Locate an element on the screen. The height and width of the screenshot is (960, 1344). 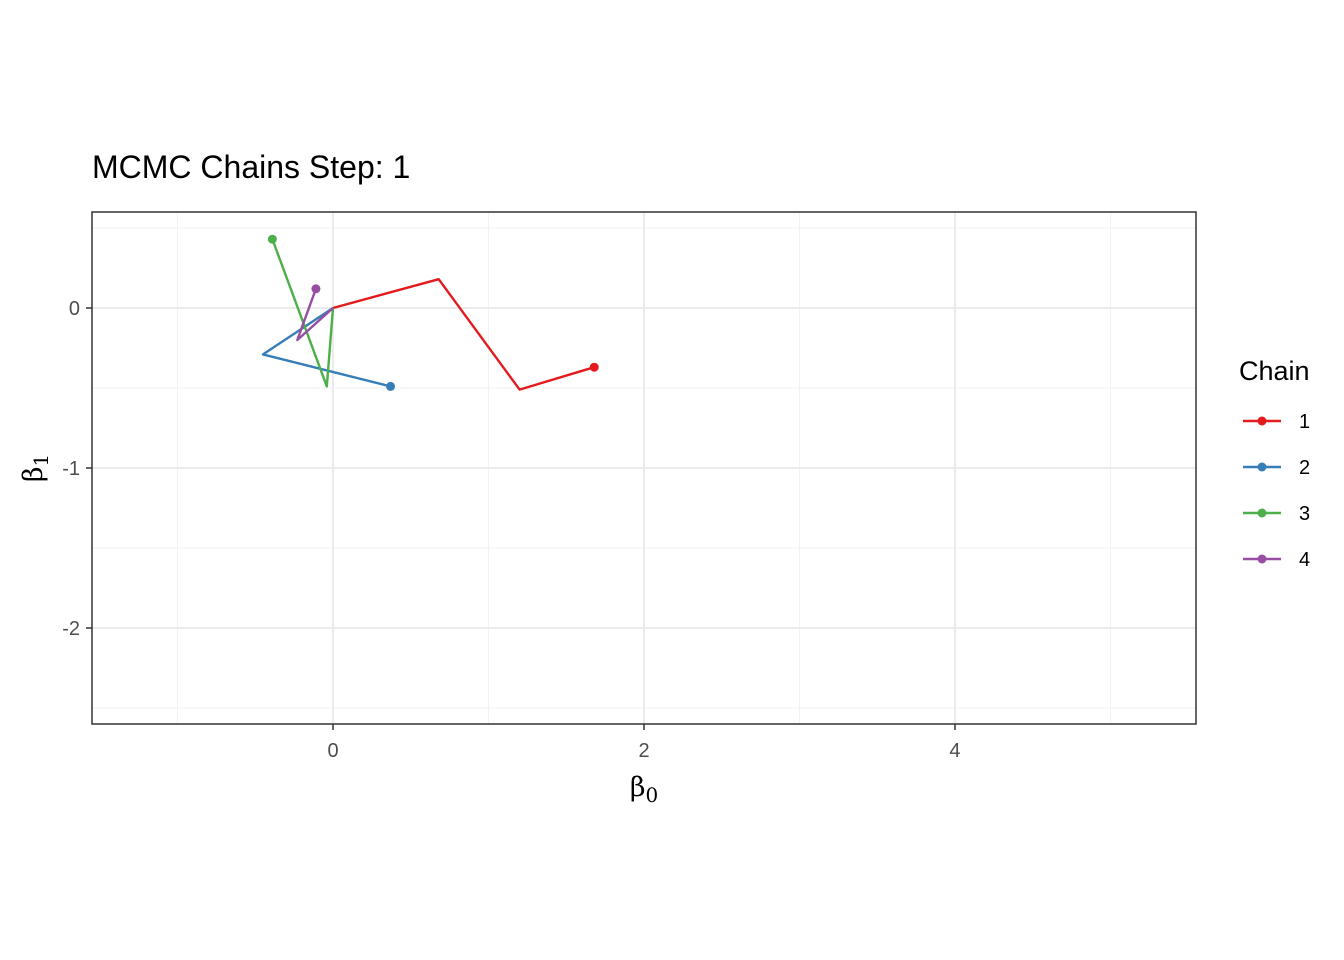
y-axis: 0 -1 -2 is located at coordinates (77, 469).